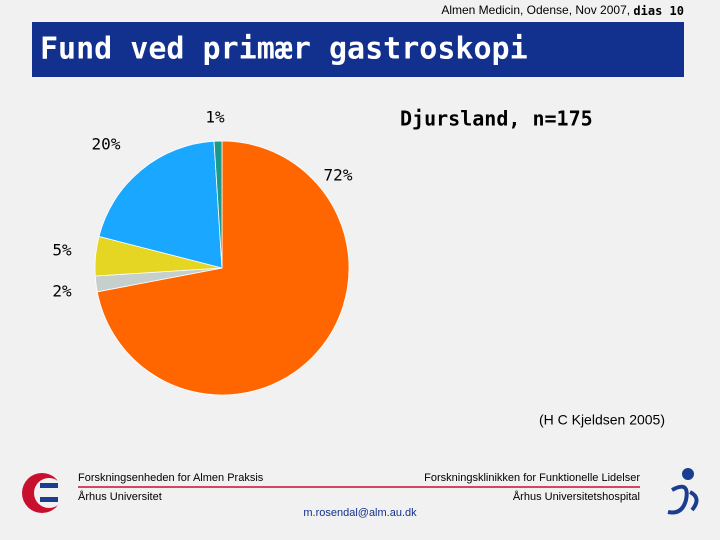  What do you see at coordinates (62, 250) in the screenshot?
I see `data-label: 5%` at bounding box center [62, 250].